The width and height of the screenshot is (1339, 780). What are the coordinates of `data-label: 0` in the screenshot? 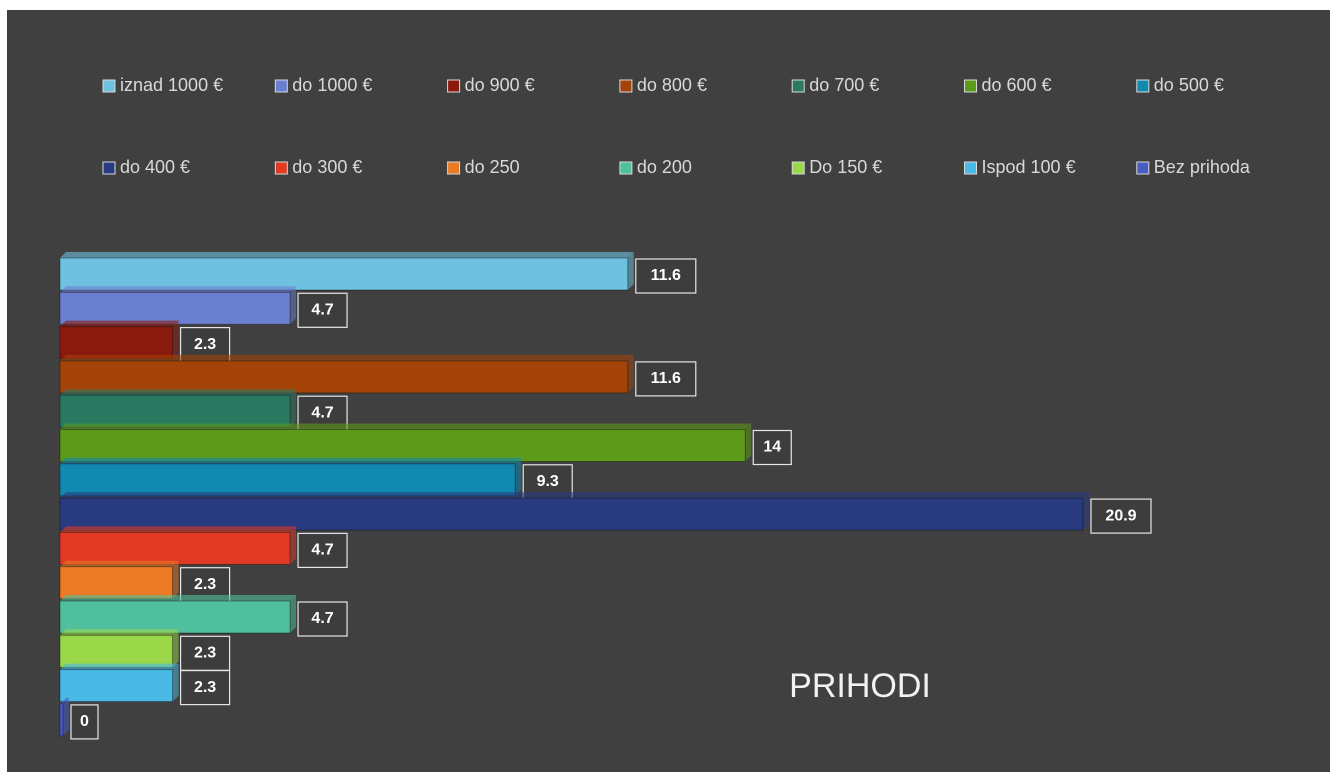 It's located at (84, 721).